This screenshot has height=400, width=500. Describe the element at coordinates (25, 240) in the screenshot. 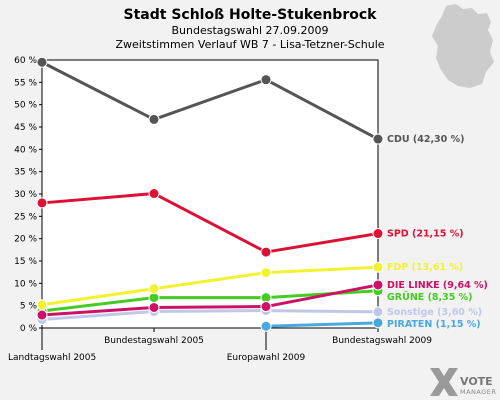

I see `y-tick-label: 20 %` at that location.